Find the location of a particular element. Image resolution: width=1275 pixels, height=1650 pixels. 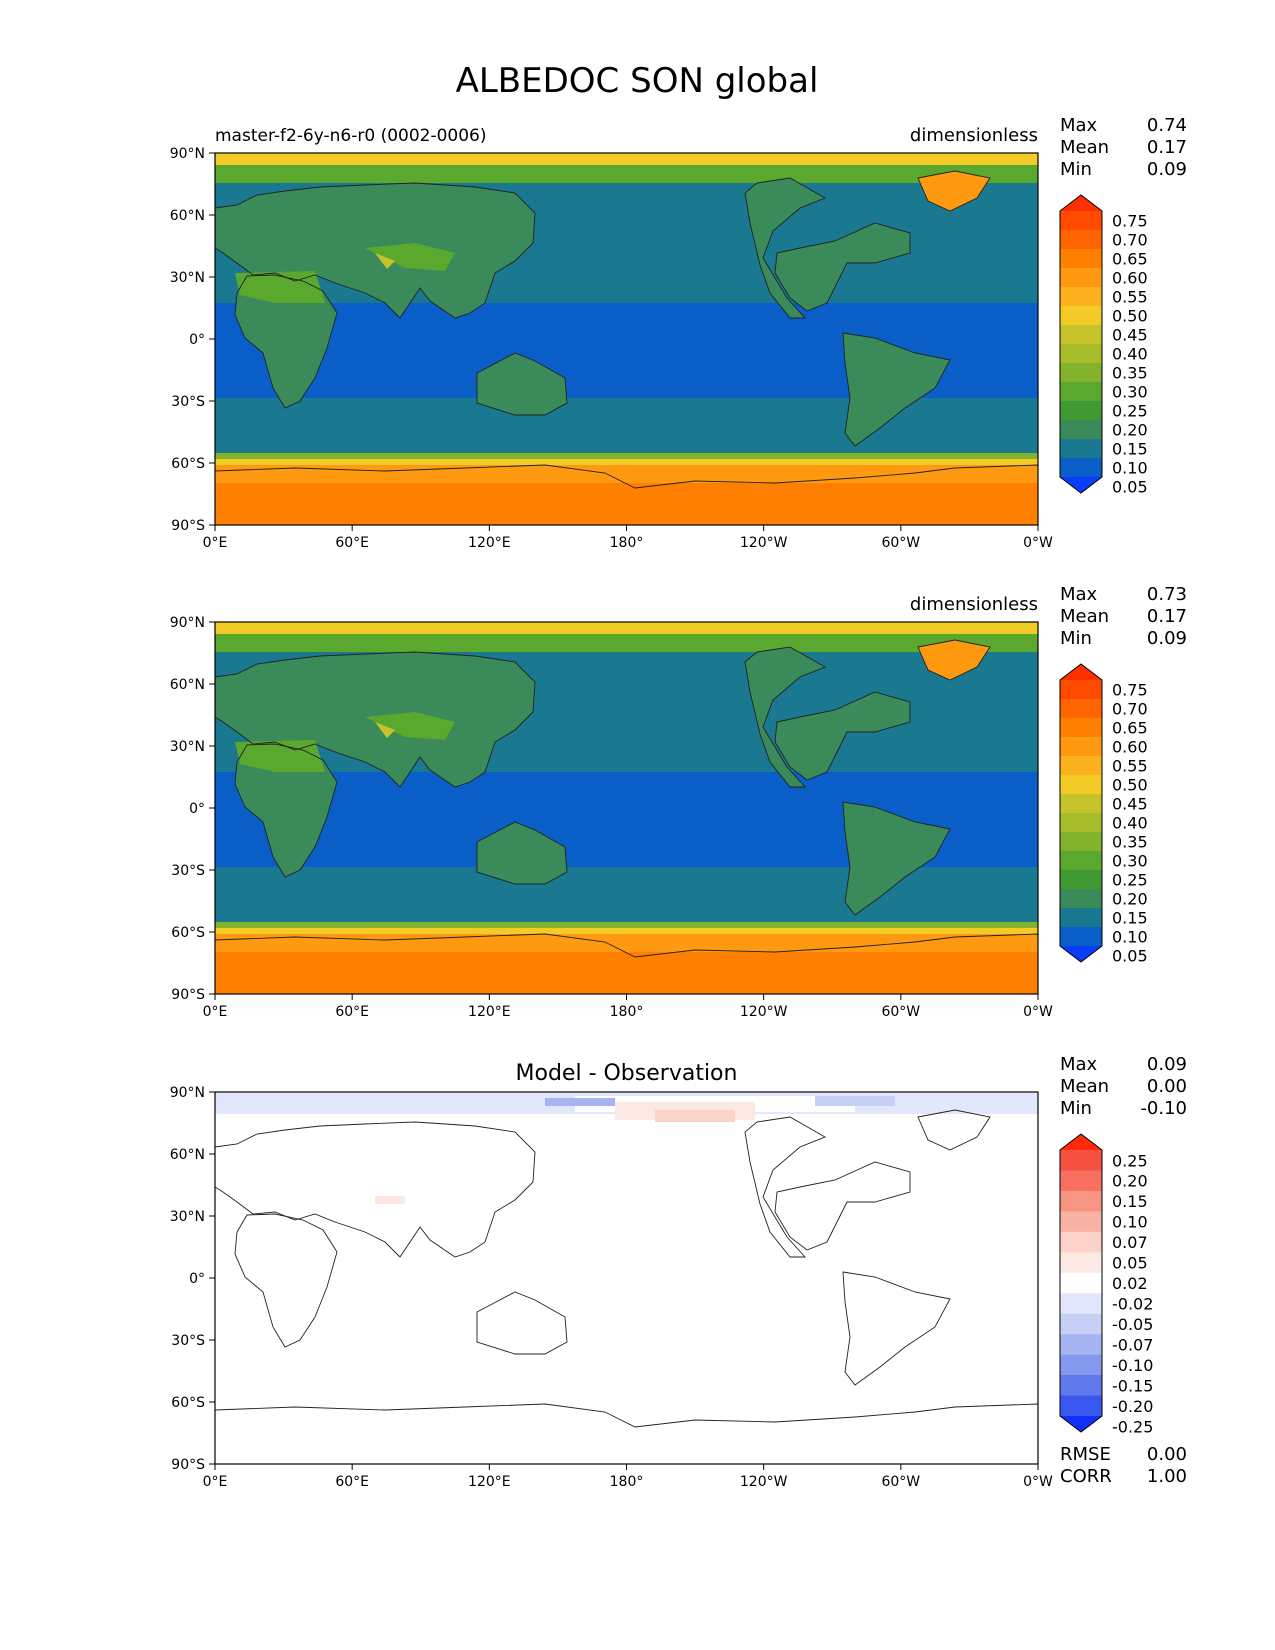

lon-tick-label: 0°E is located at coordinates (215, 543).